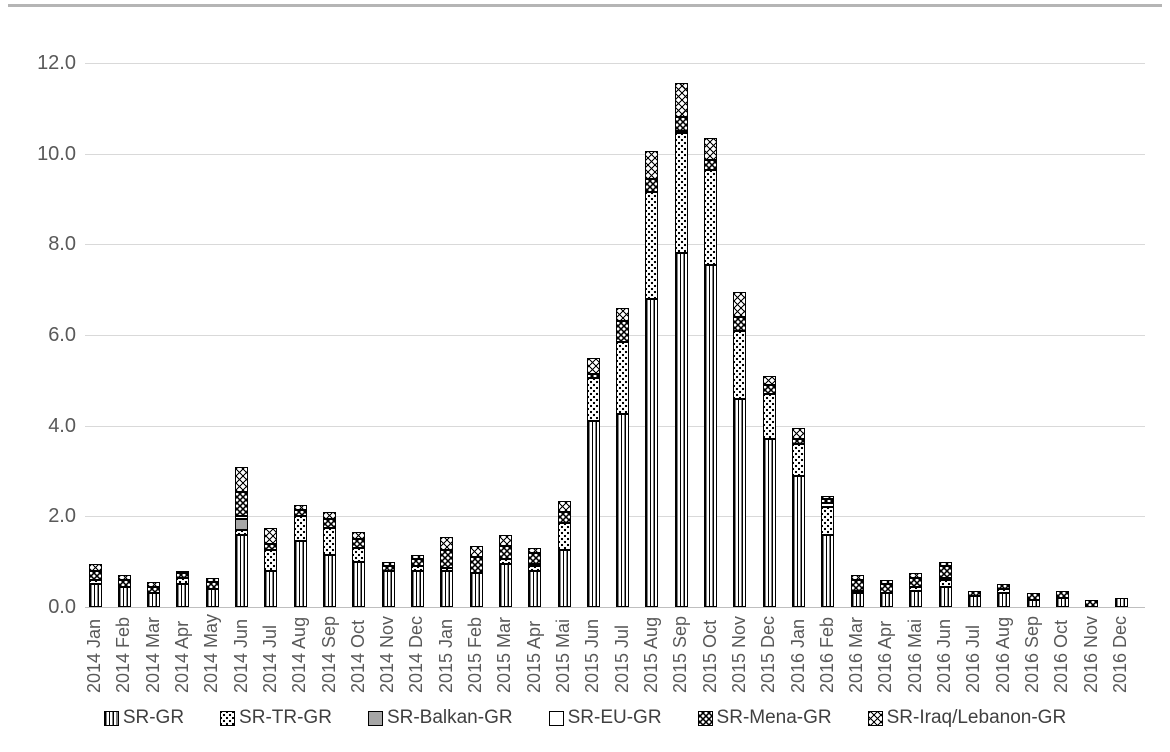 The height and width of the screenshot is (752, 1170). What do you see at coordinates (563, 655) in the screenshot?
I see `x-axis-label: 2015 Mai` at bounding box center [563, 655].